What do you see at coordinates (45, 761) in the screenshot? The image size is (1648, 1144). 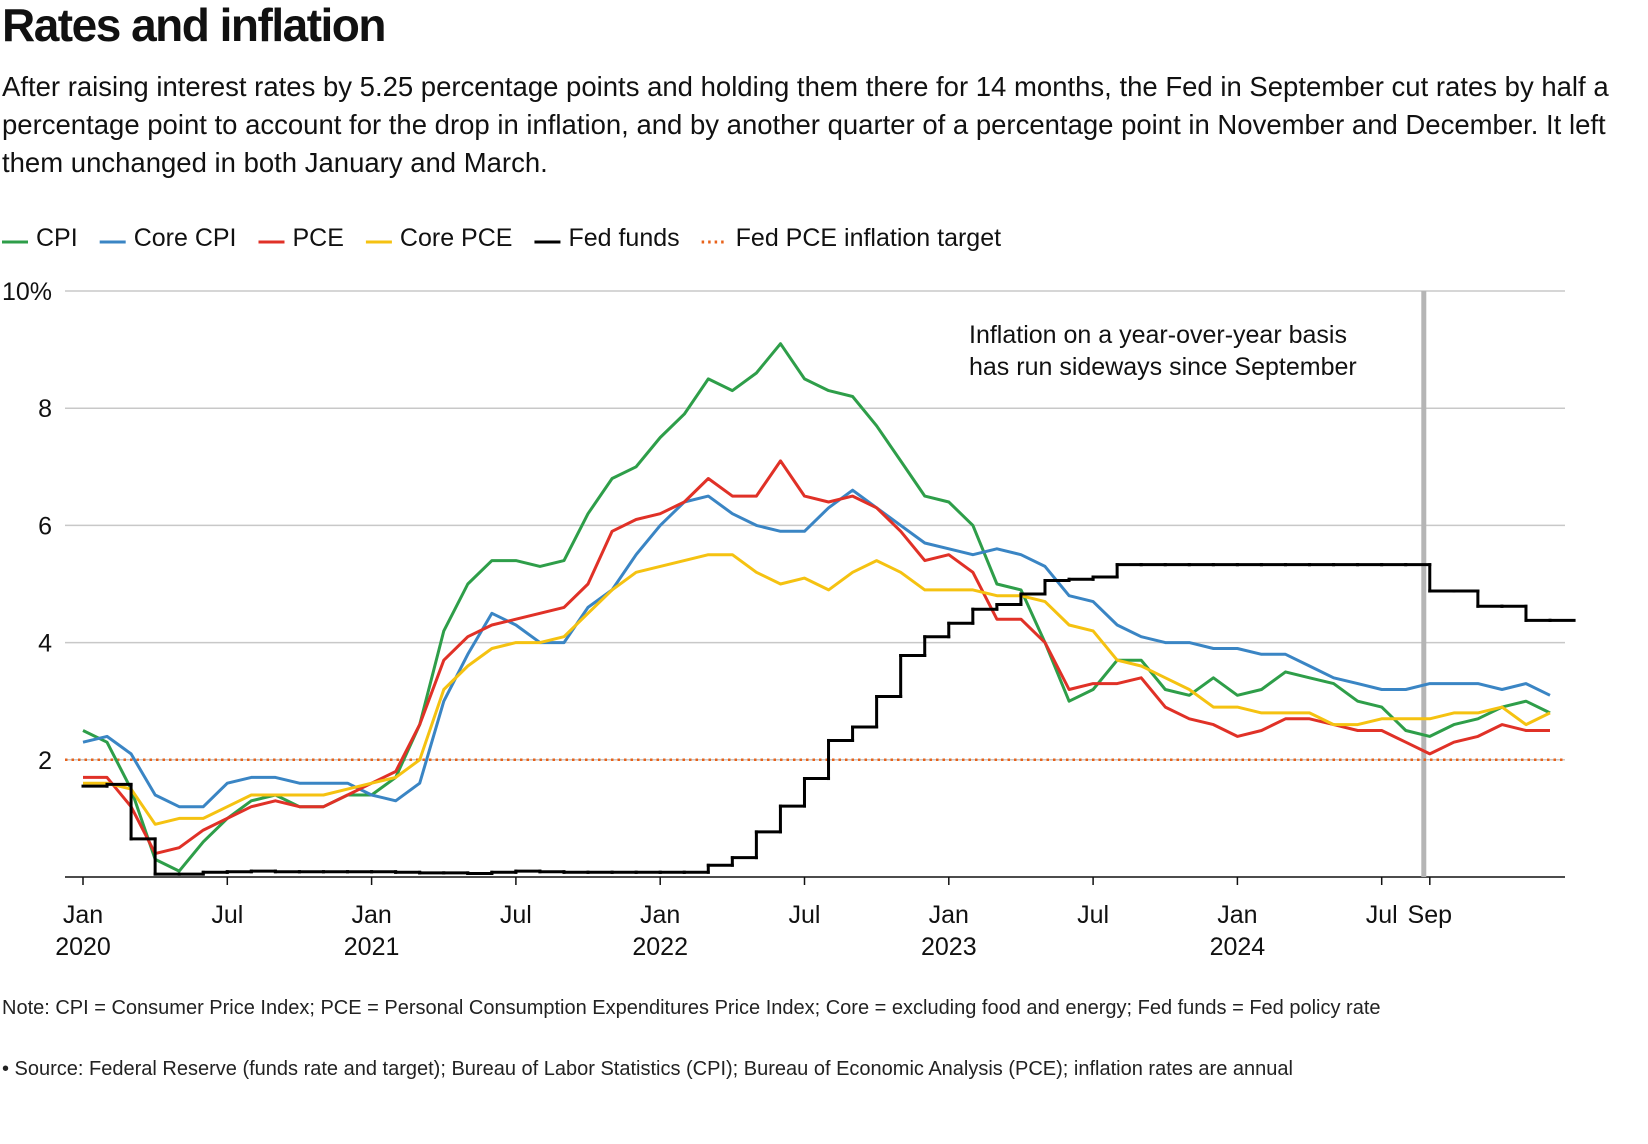 I see `y-tick-label: 2` at bounding box center [45, 761].